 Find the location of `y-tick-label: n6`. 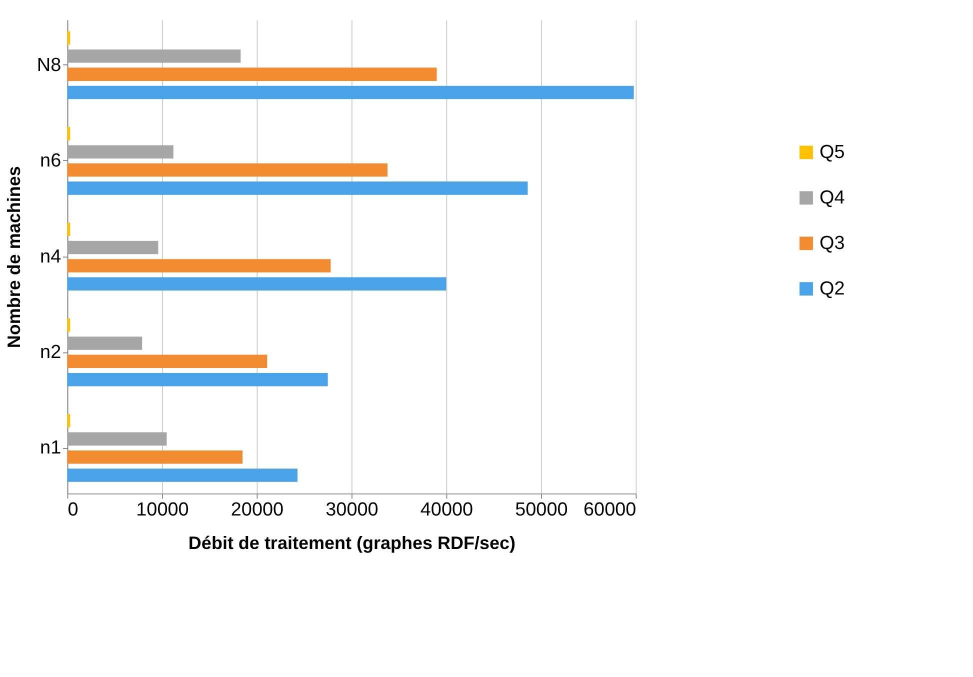

y-tick-label: n6 is located at coordinates (51, 161).